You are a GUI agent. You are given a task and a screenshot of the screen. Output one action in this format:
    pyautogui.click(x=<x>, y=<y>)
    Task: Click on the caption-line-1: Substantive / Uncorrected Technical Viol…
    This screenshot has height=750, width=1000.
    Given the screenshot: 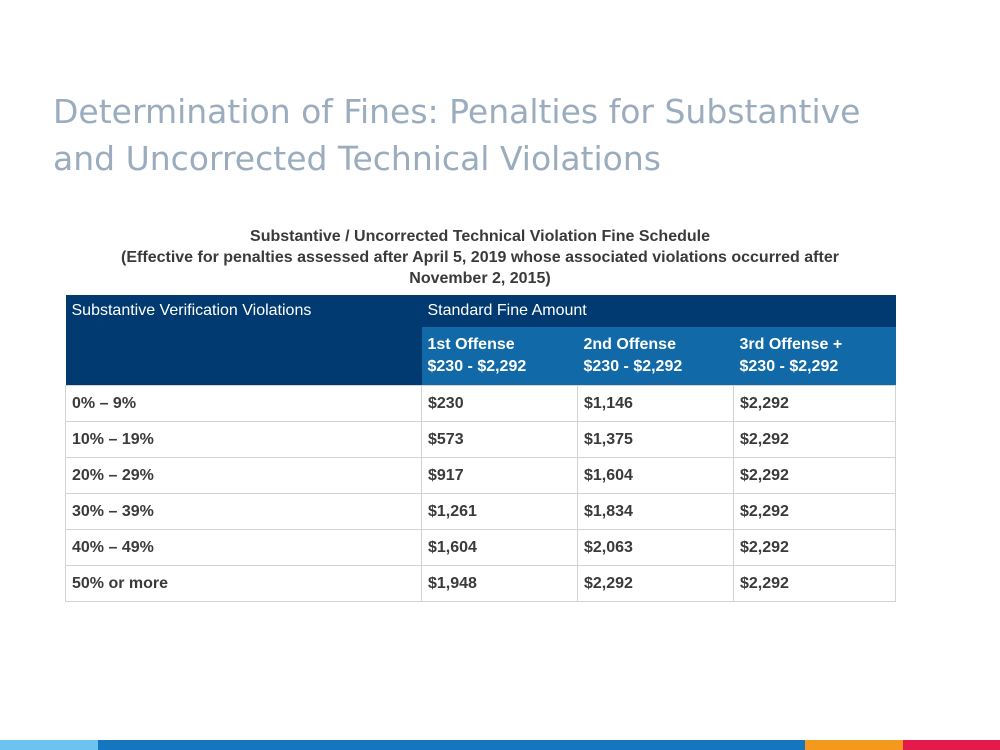 What is the action you would take?
    pyautogui.click(x=480, y=236)
    